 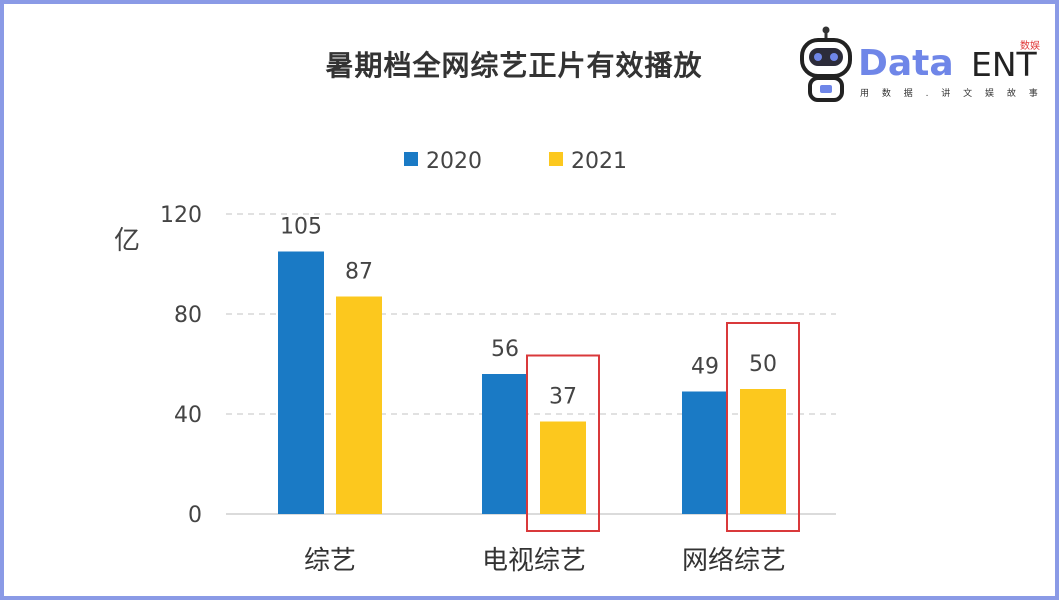 I want to click on y-tick-label: 0, so click(x=195, y=515).